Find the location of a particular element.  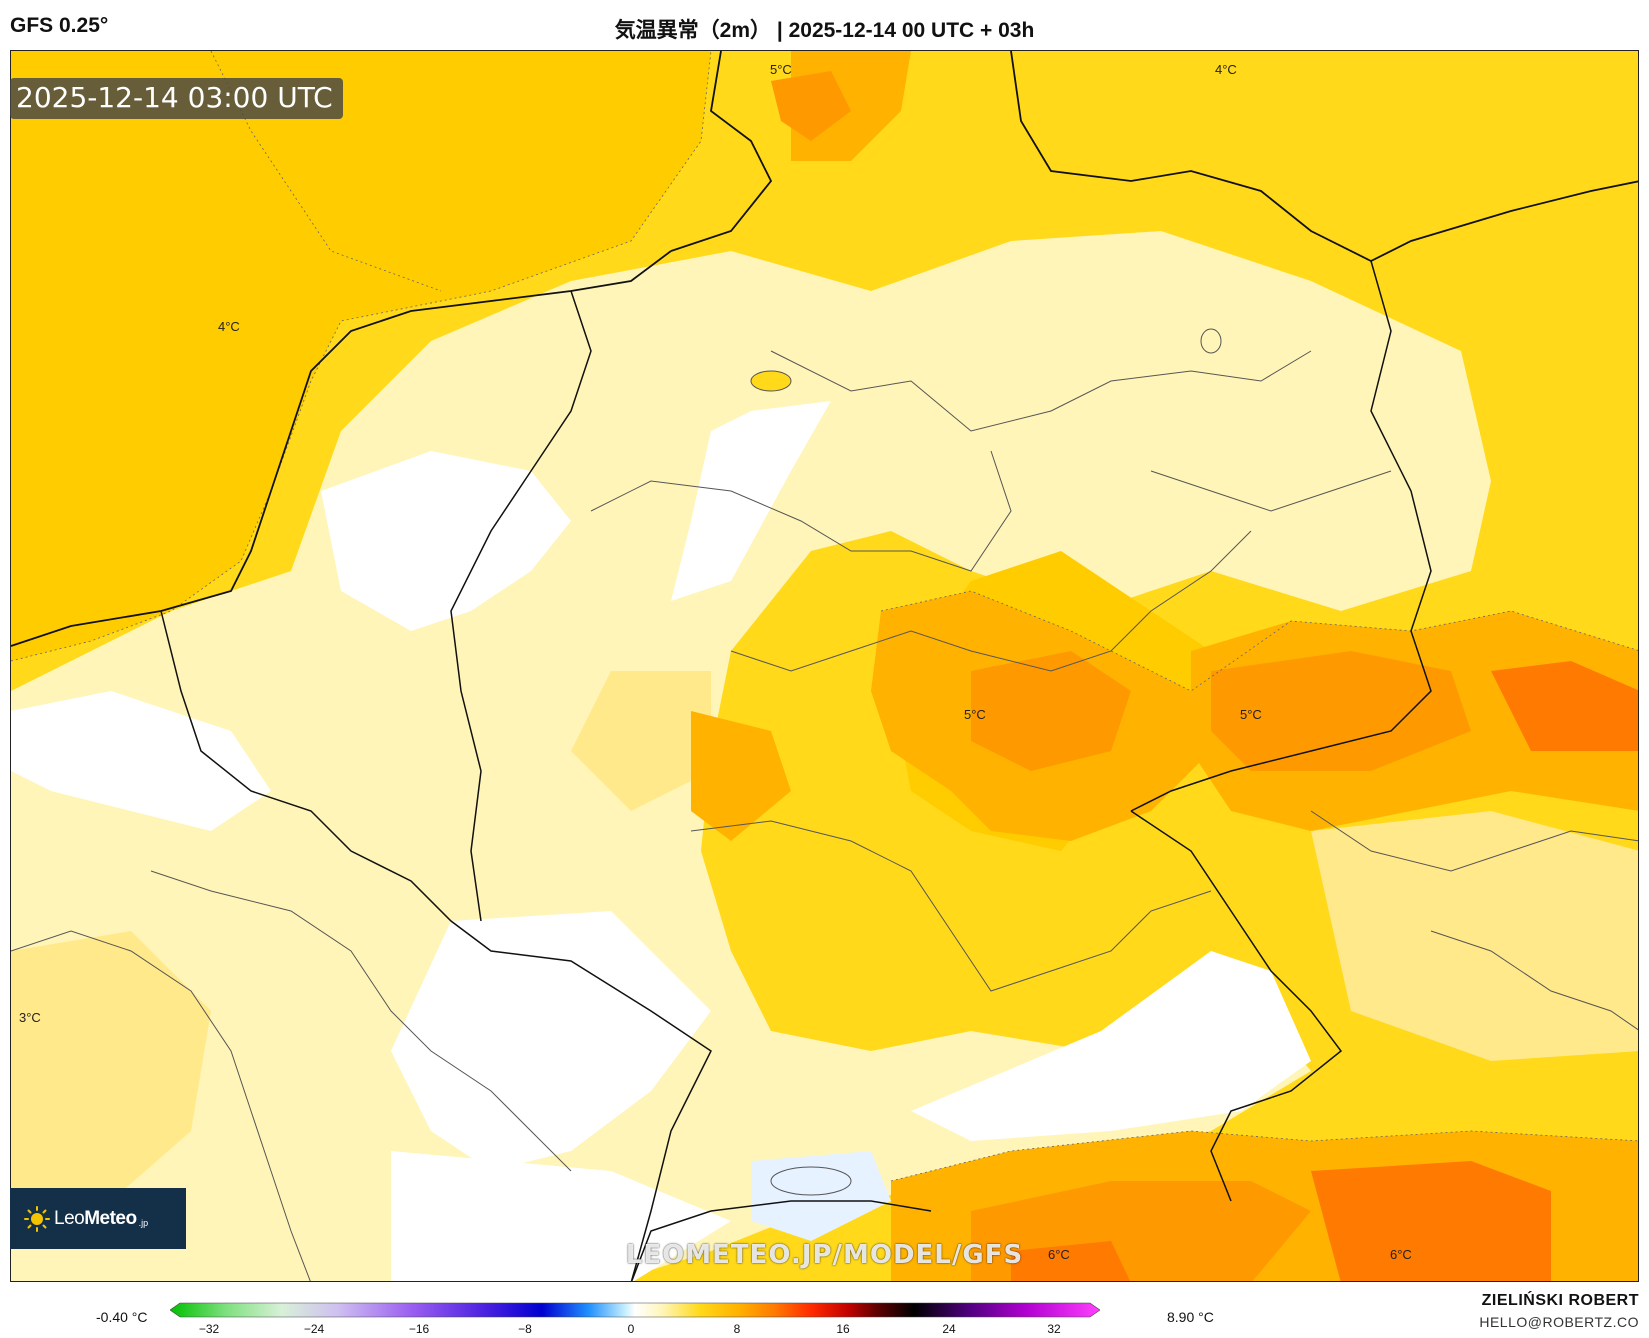

author-email: HELLO@ROBERTZ.CO is located at coordinates (1559, 1322).